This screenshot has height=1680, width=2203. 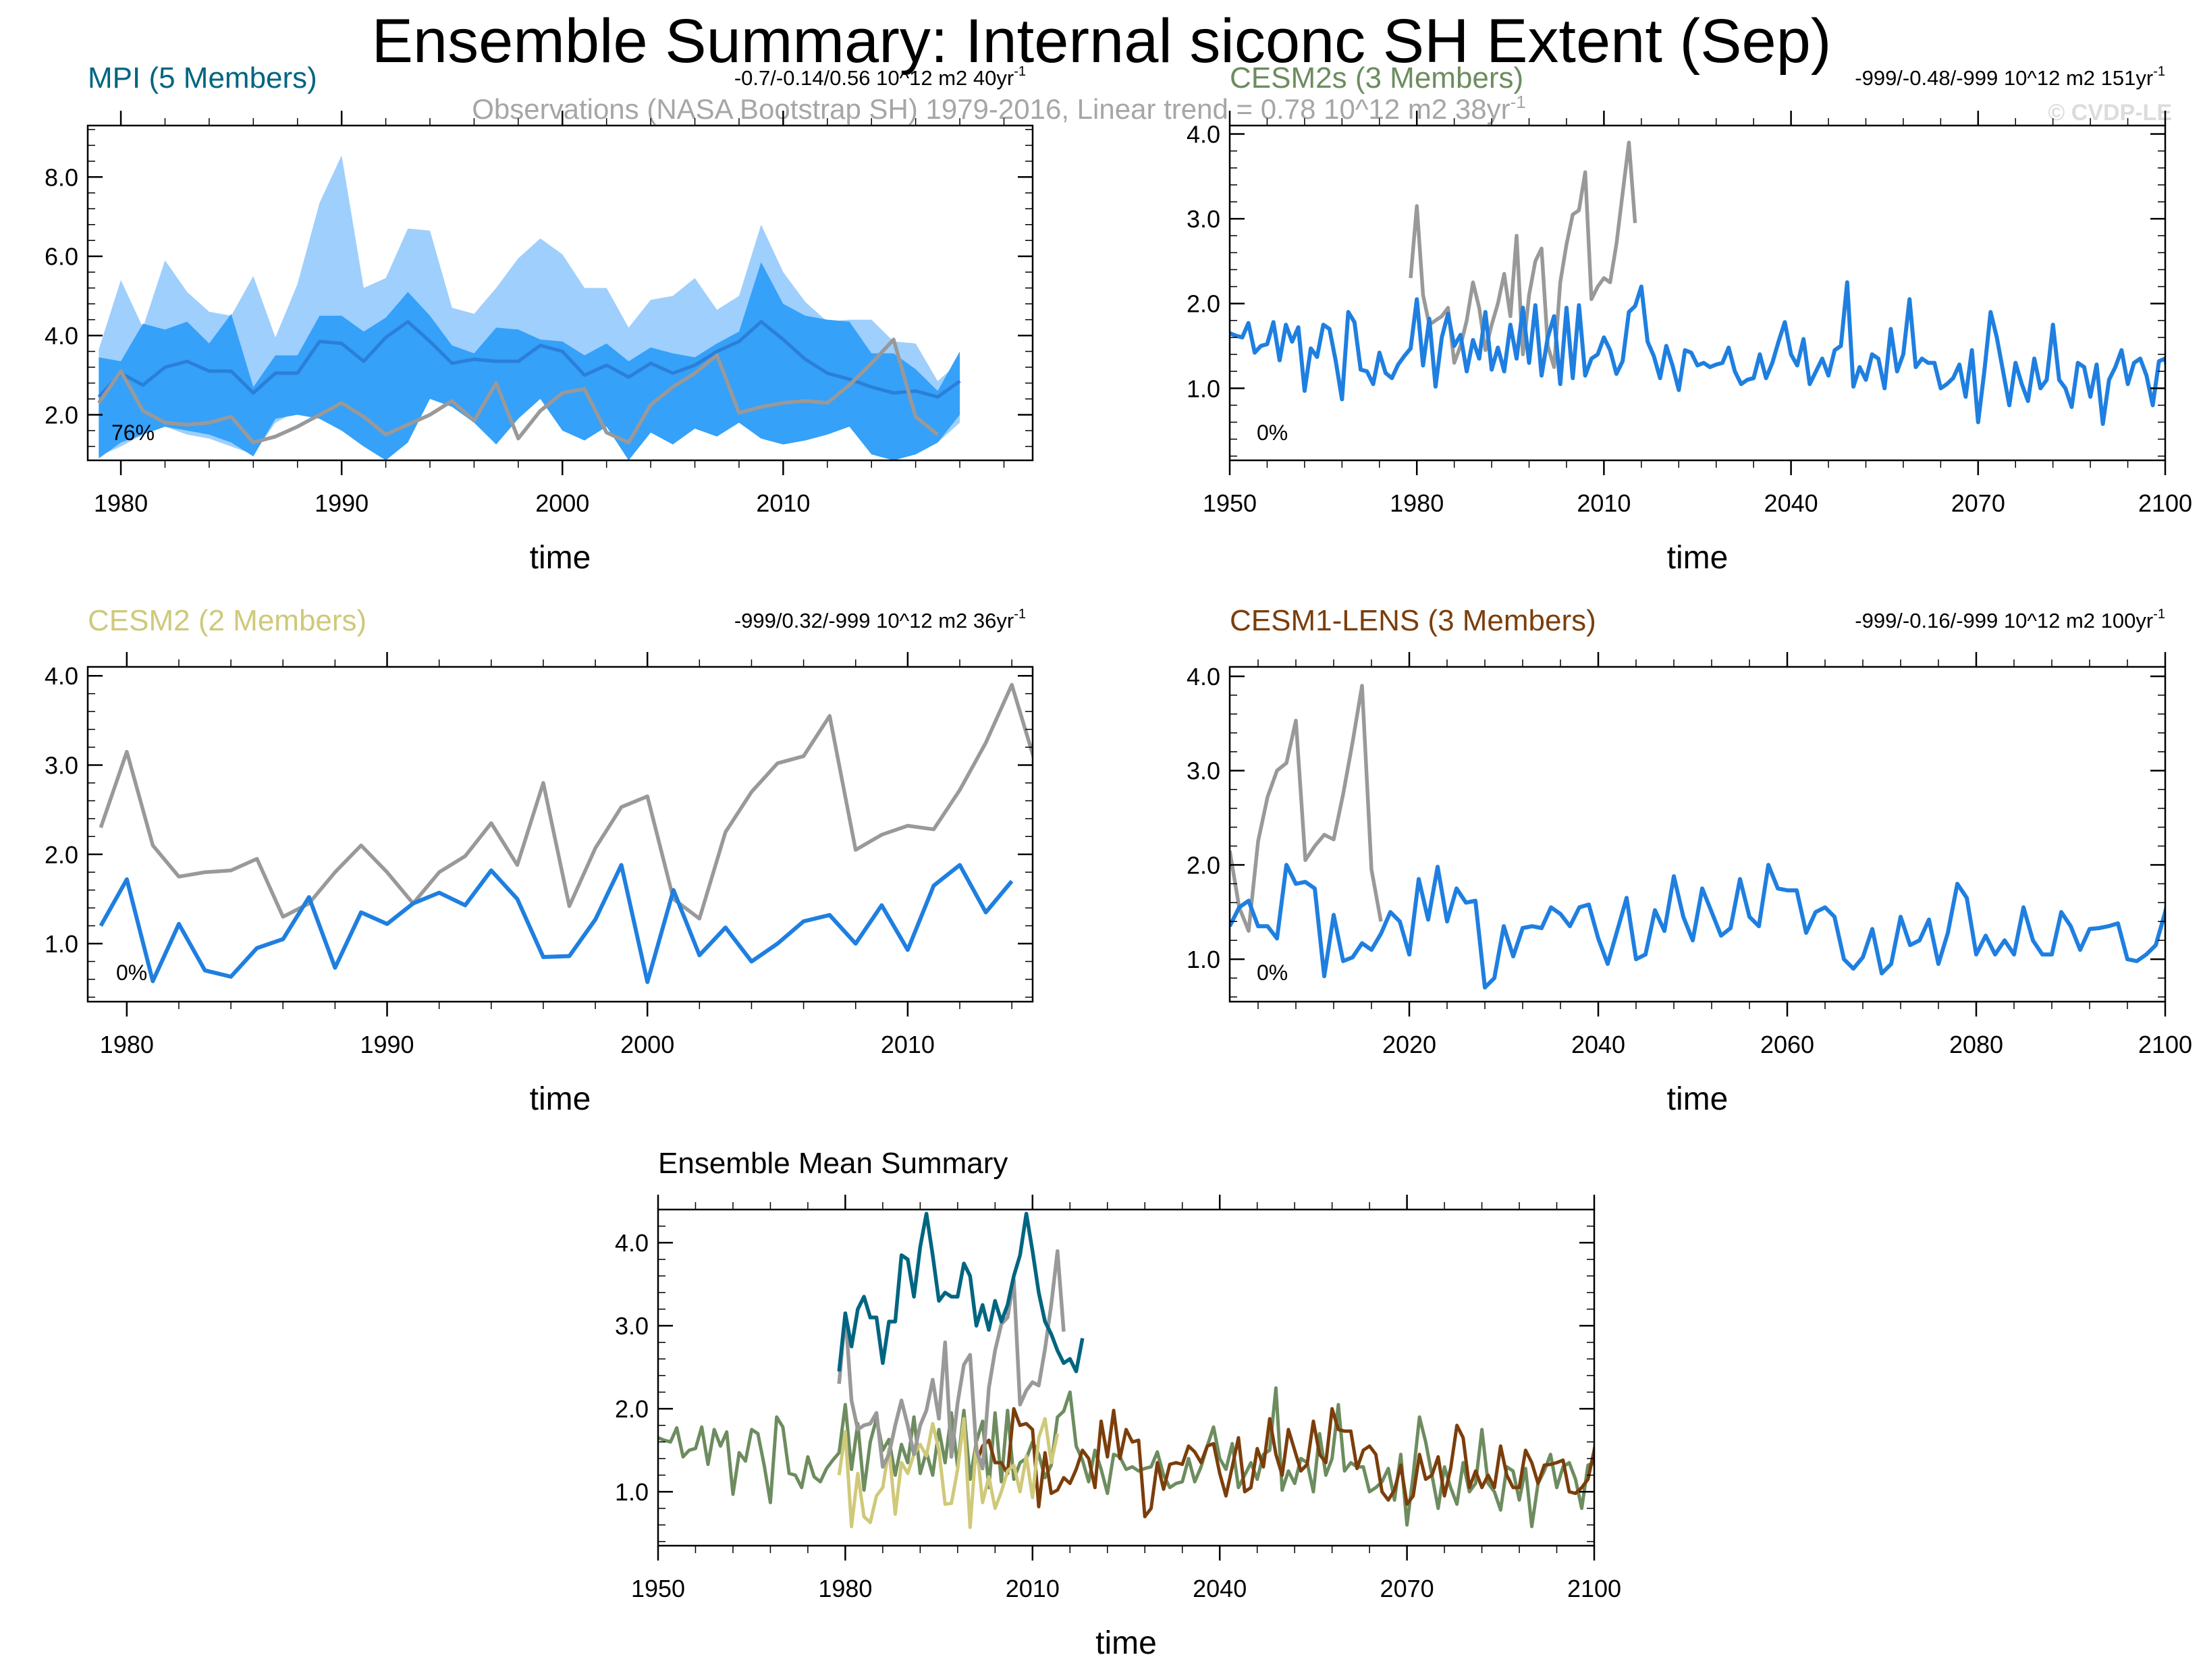 What do you see at coordinates (1033, 1588) in the screenshot?
I see `ensemble_mean-xtick-label: 2010` at bounding box center [1033, 1588].